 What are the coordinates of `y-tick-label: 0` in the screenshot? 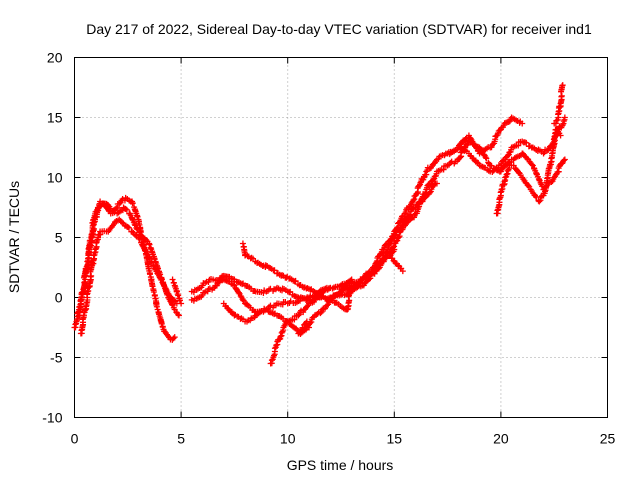 It's located at (59, 298).